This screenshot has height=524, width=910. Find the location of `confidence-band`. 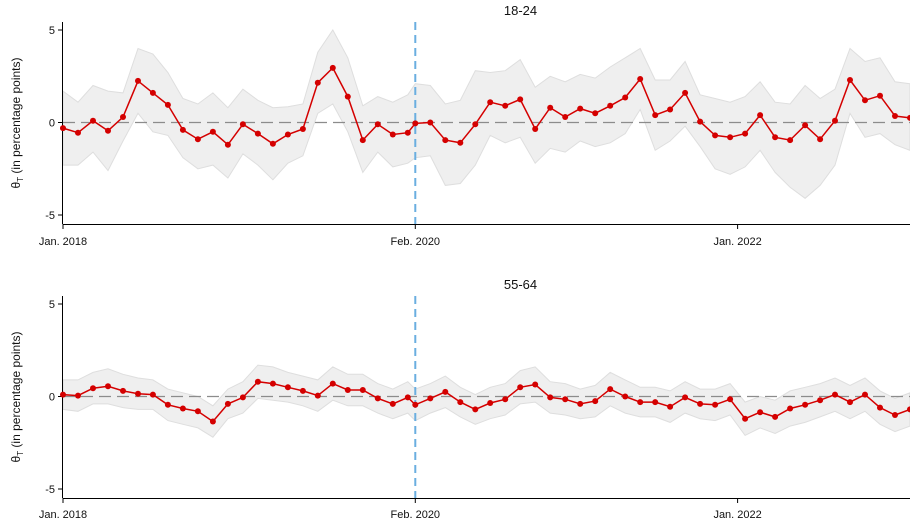

confidence-band is located at coordinates (486, 401).